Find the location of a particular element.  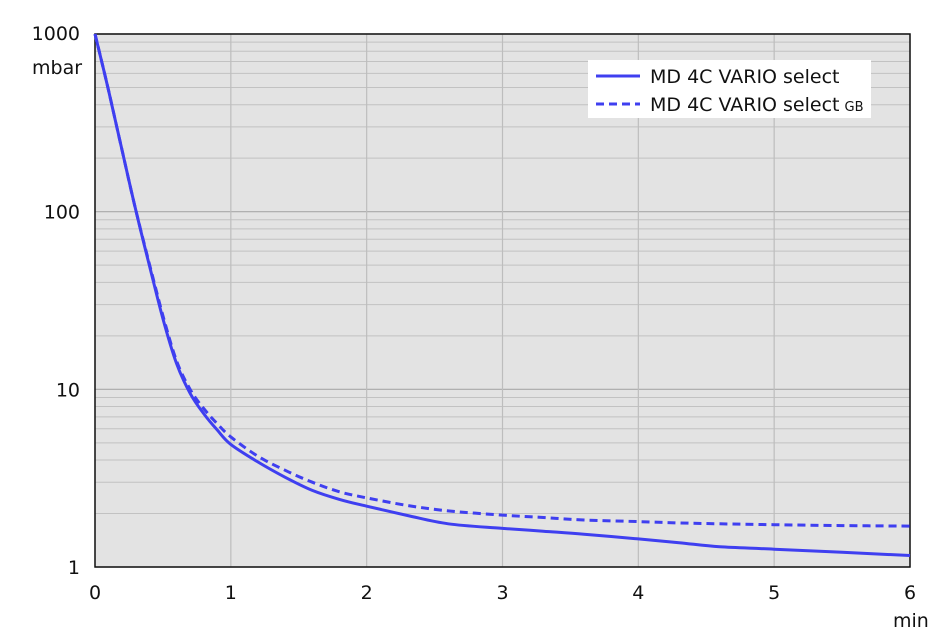

x-tick-label: 2 is located at coordinates (367, 593).